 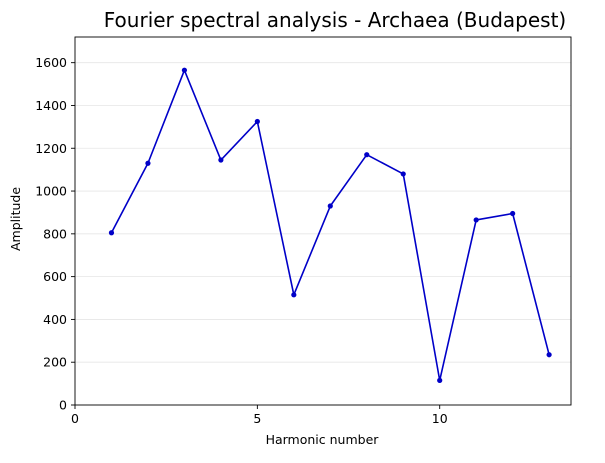 I want to click on y-tick-label: 1200, so click(x=51, y=148).